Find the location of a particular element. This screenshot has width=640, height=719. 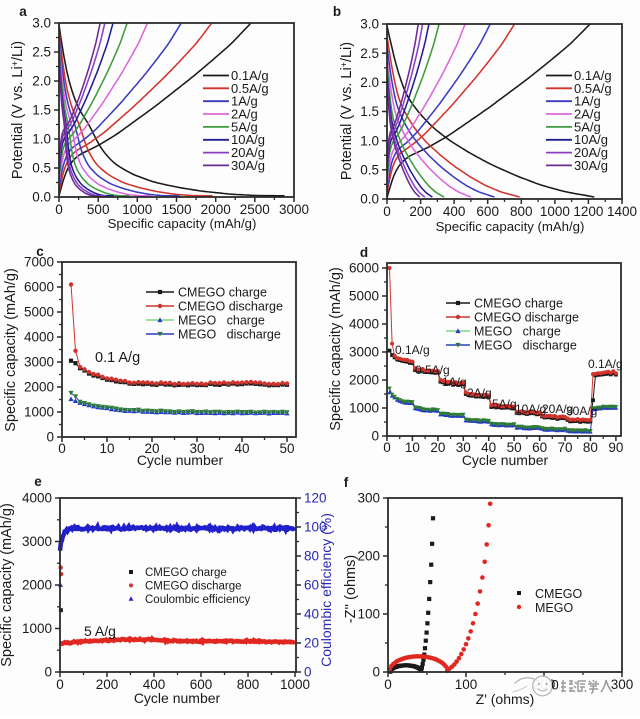

svg-text: 0.1 A/g is located at coordinates (117, 358).